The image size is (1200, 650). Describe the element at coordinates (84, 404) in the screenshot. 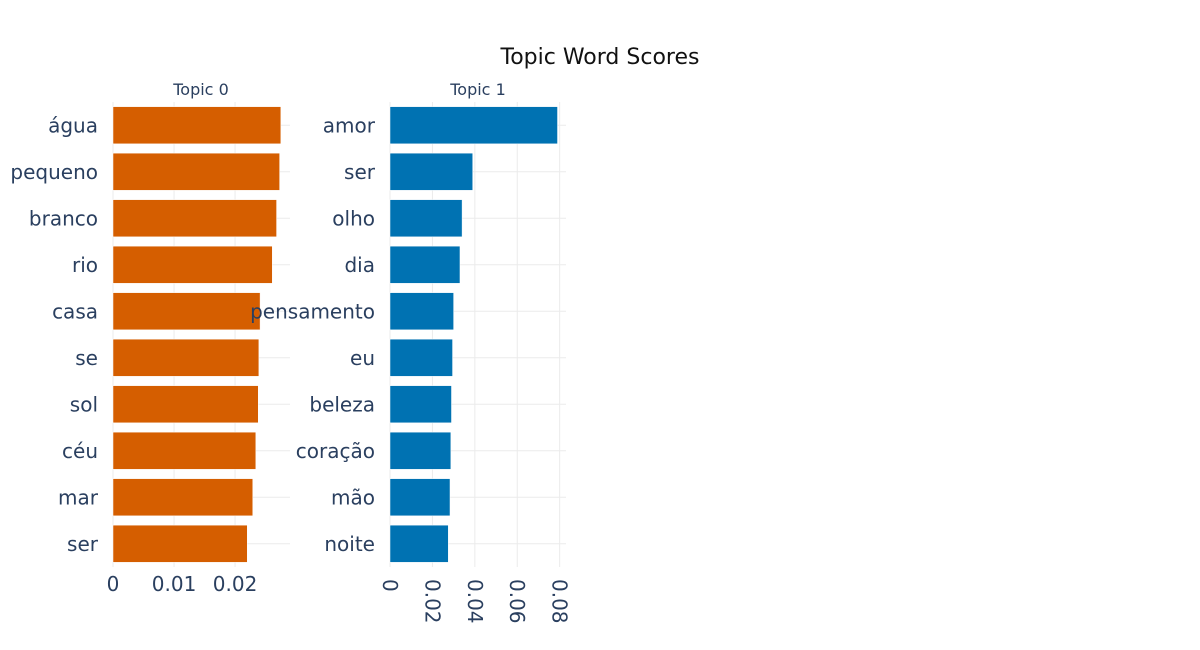

I see `topic-0-category-label: sol` at that location.